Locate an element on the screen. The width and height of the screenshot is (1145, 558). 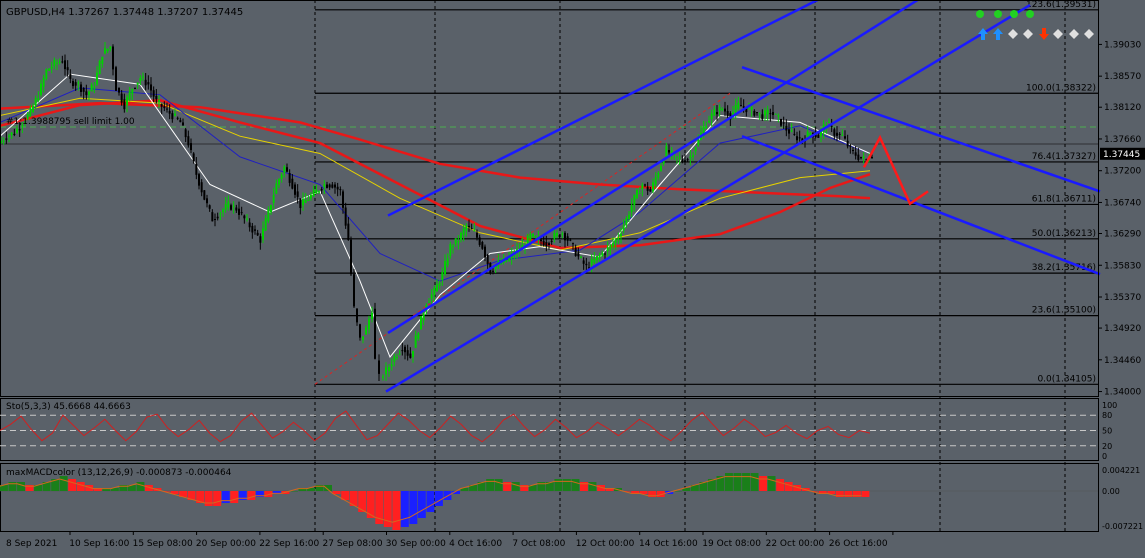
trade-arrow is located at coordinates (896, 171).